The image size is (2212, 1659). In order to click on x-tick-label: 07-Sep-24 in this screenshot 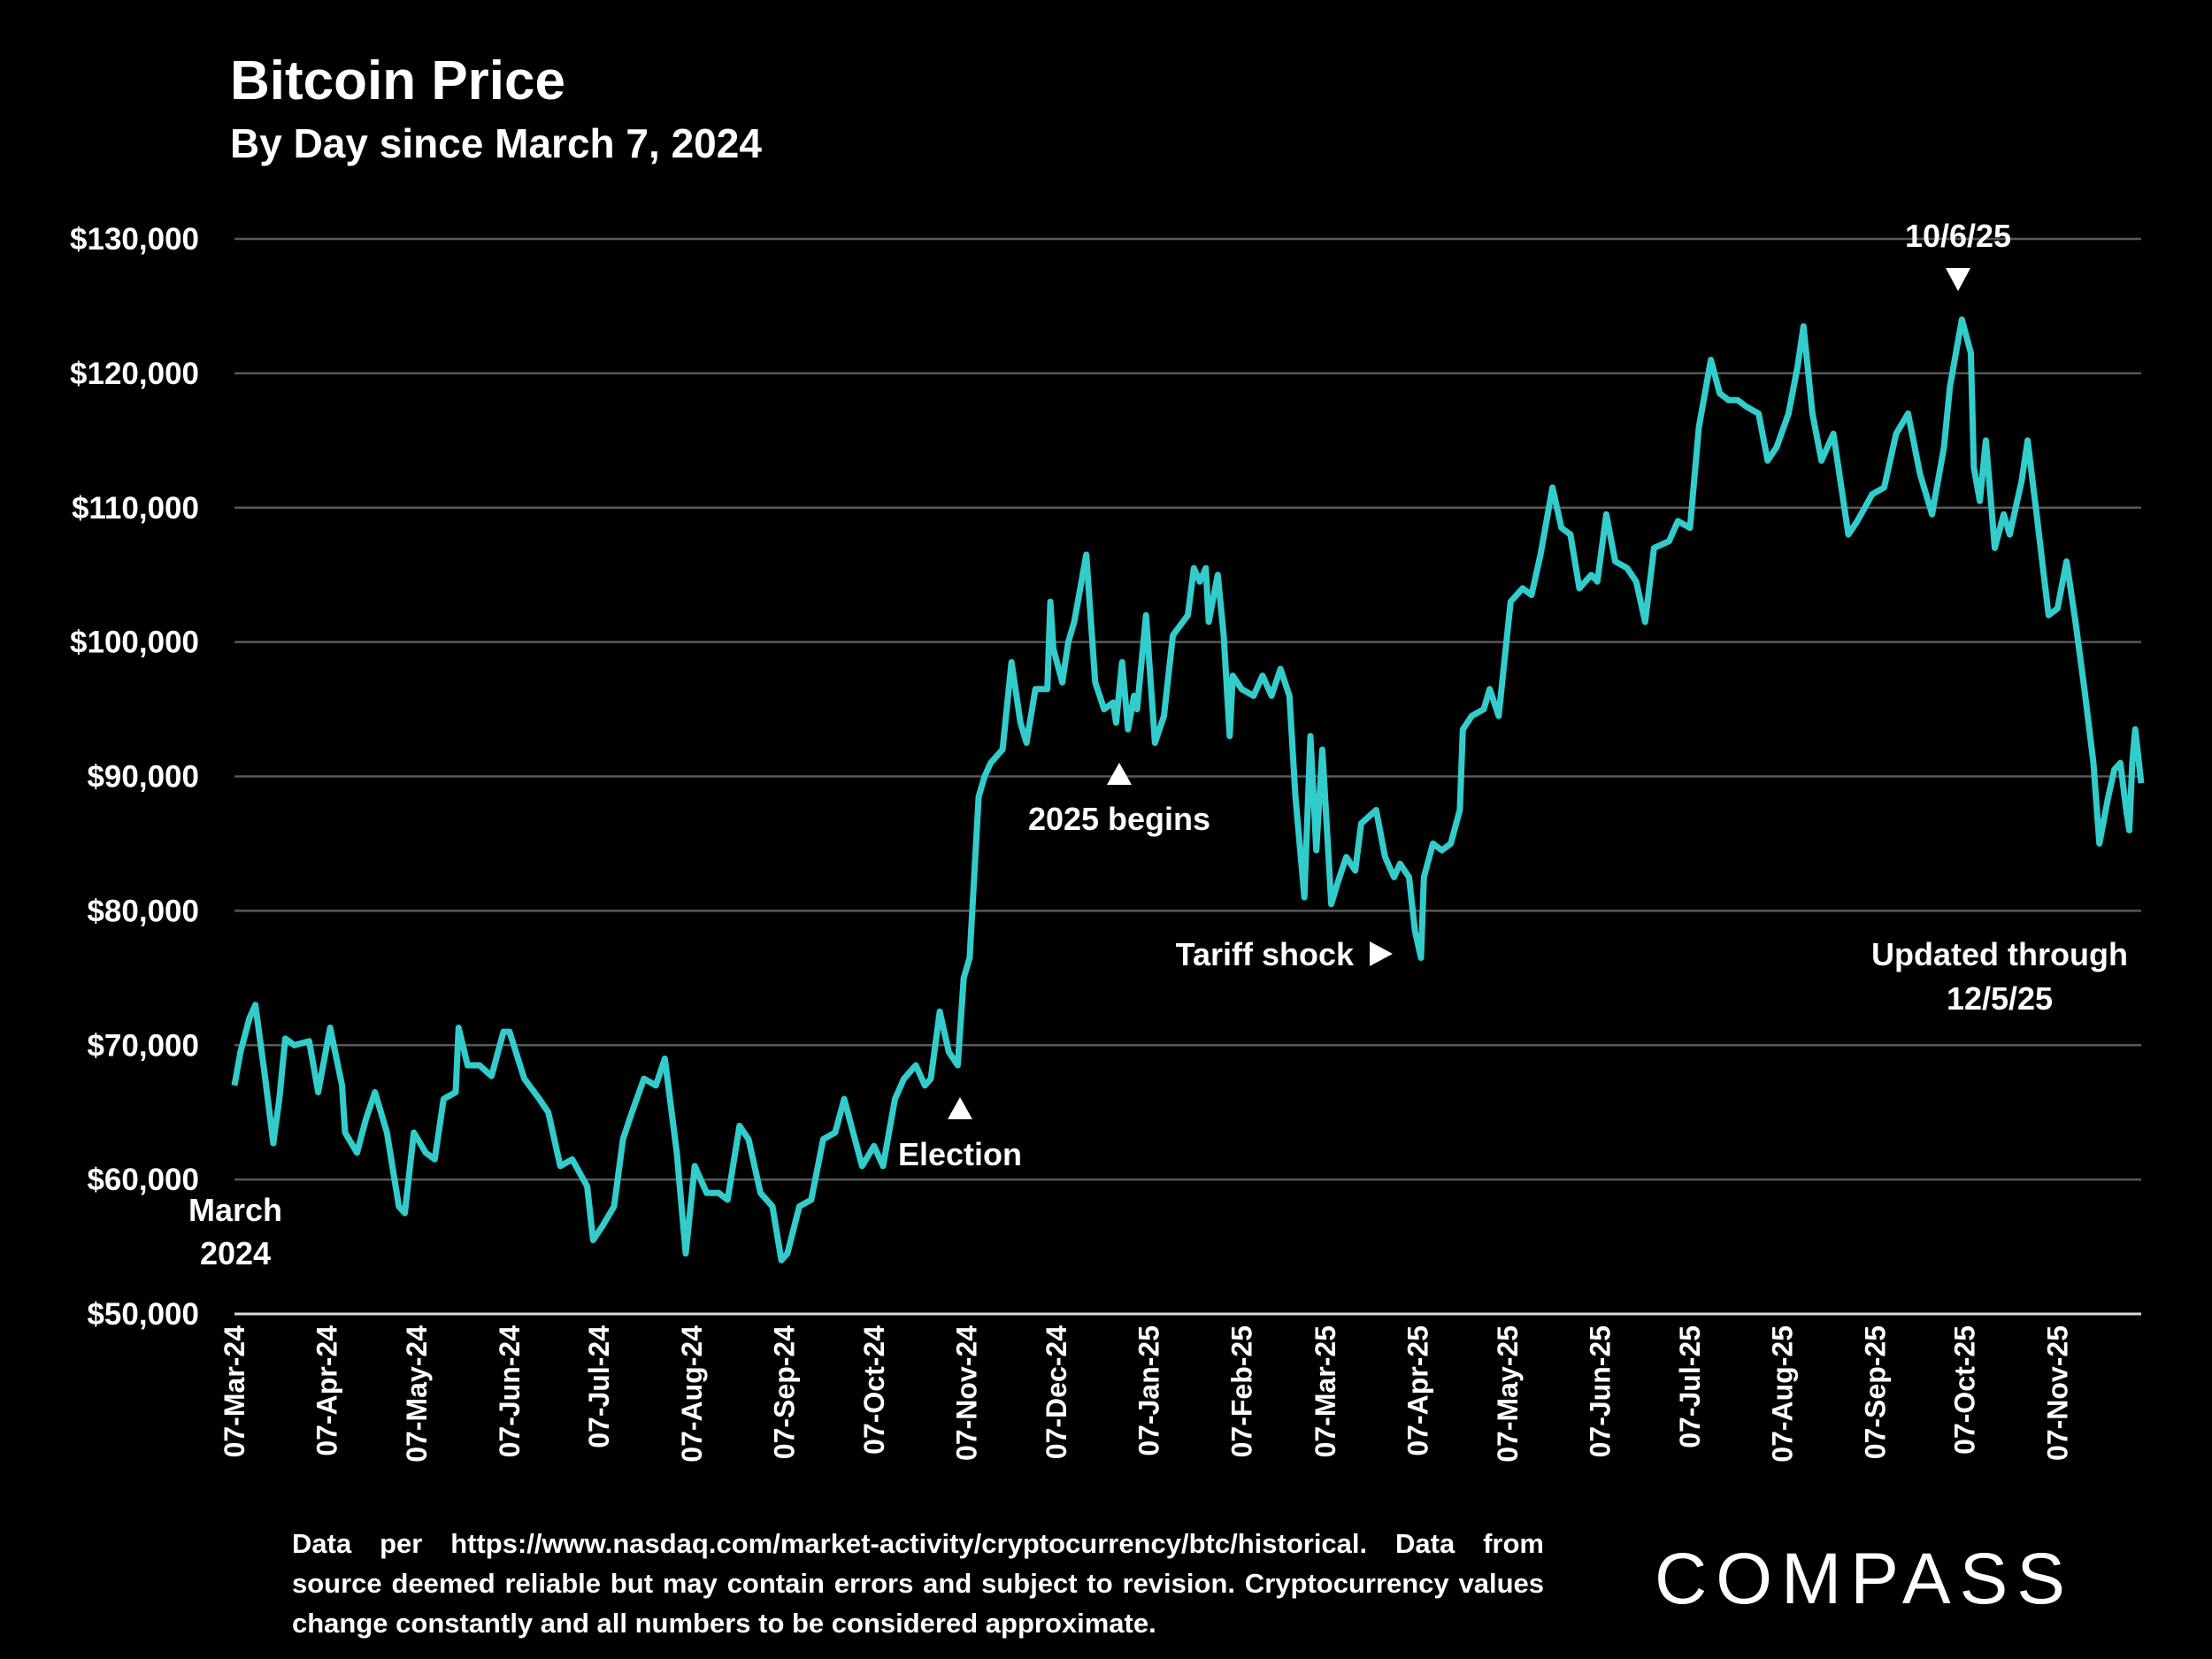, I will do `click(785, 1392)`.